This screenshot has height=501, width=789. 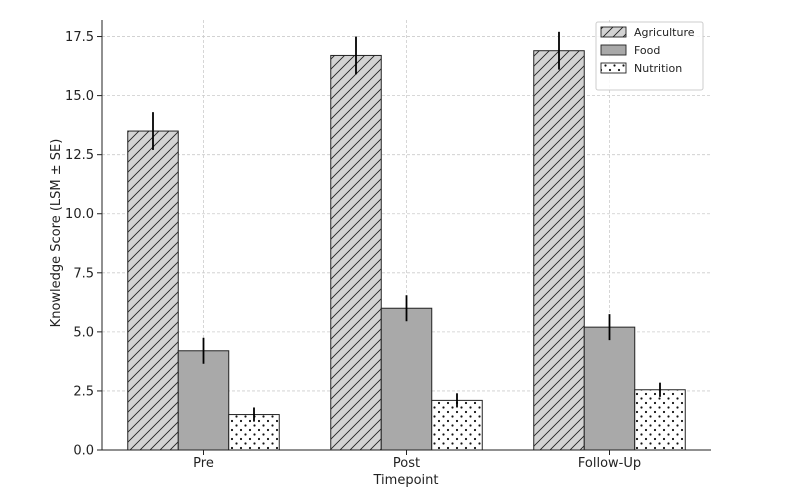 I want to click on y-axis-title: Knowledge Score (LSM ± SE), so click(x=56, y=233).